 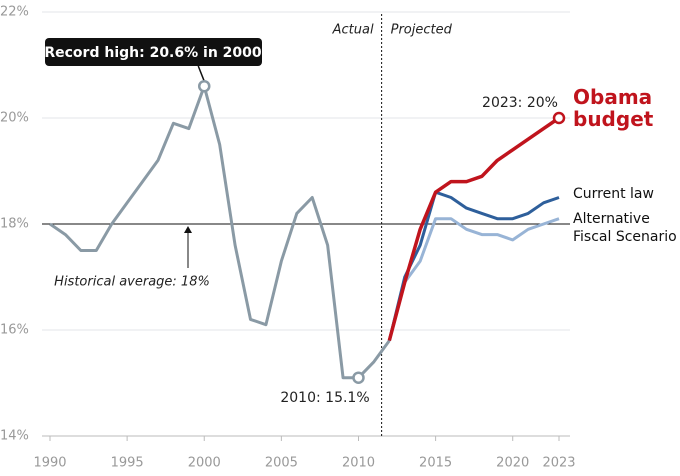 I want to click on annotation: 2023: 20%, so click(x=520, y=103).